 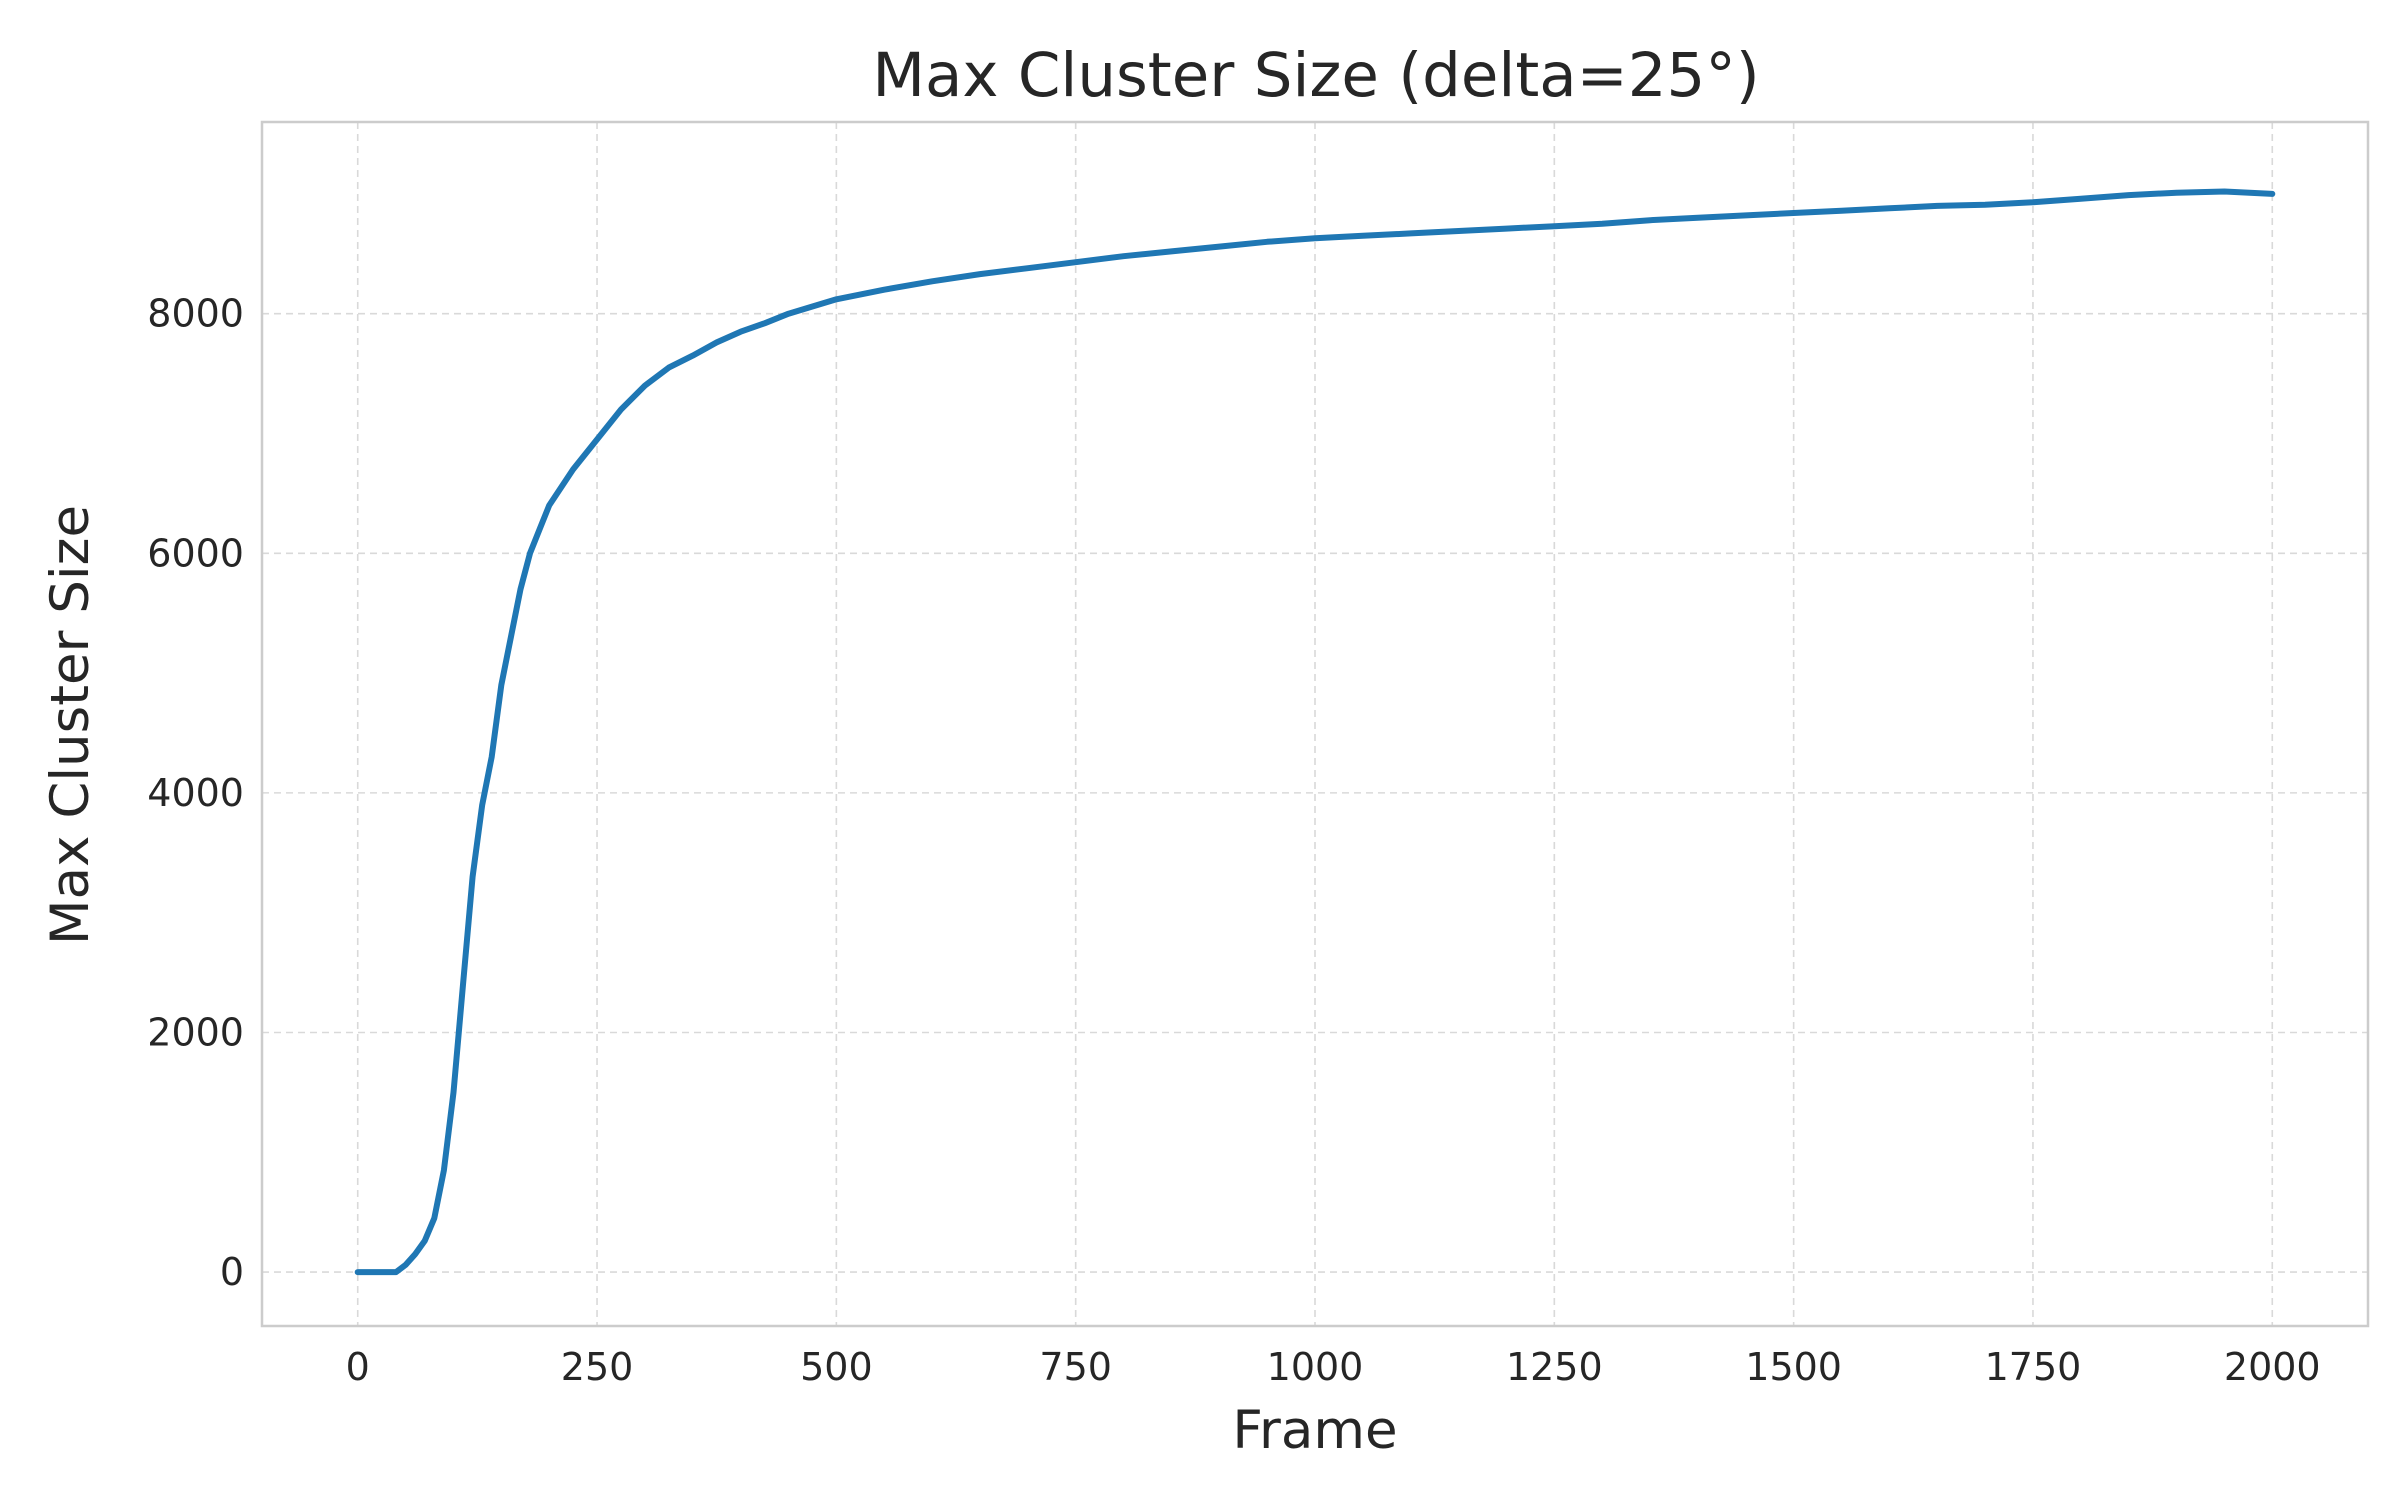 What do you see at coordinates (195, 553) in the screenshot?
I see `y-tick-label-3: 6000` at bounding box center [195, 553].